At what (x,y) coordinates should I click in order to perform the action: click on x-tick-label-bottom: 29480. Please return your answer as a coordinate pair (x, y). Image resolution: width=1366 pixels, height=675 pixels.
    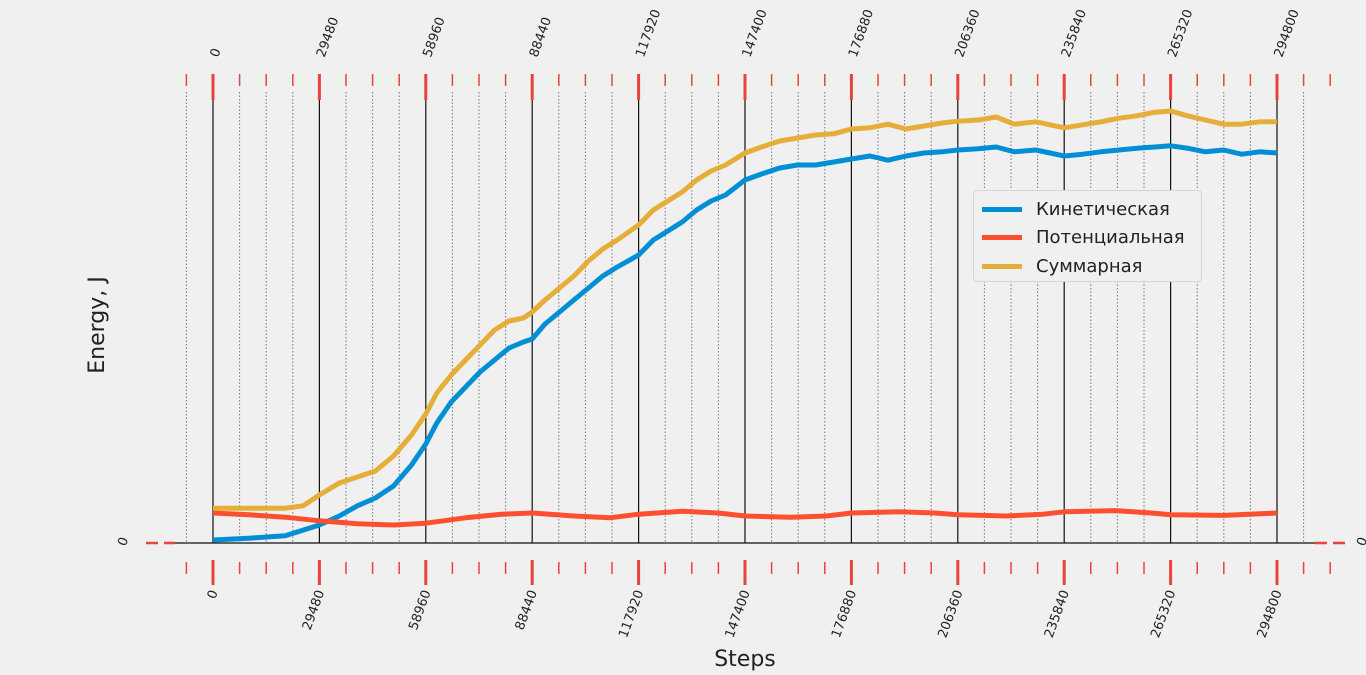
    Looking at the image, I should click on (314, 610).